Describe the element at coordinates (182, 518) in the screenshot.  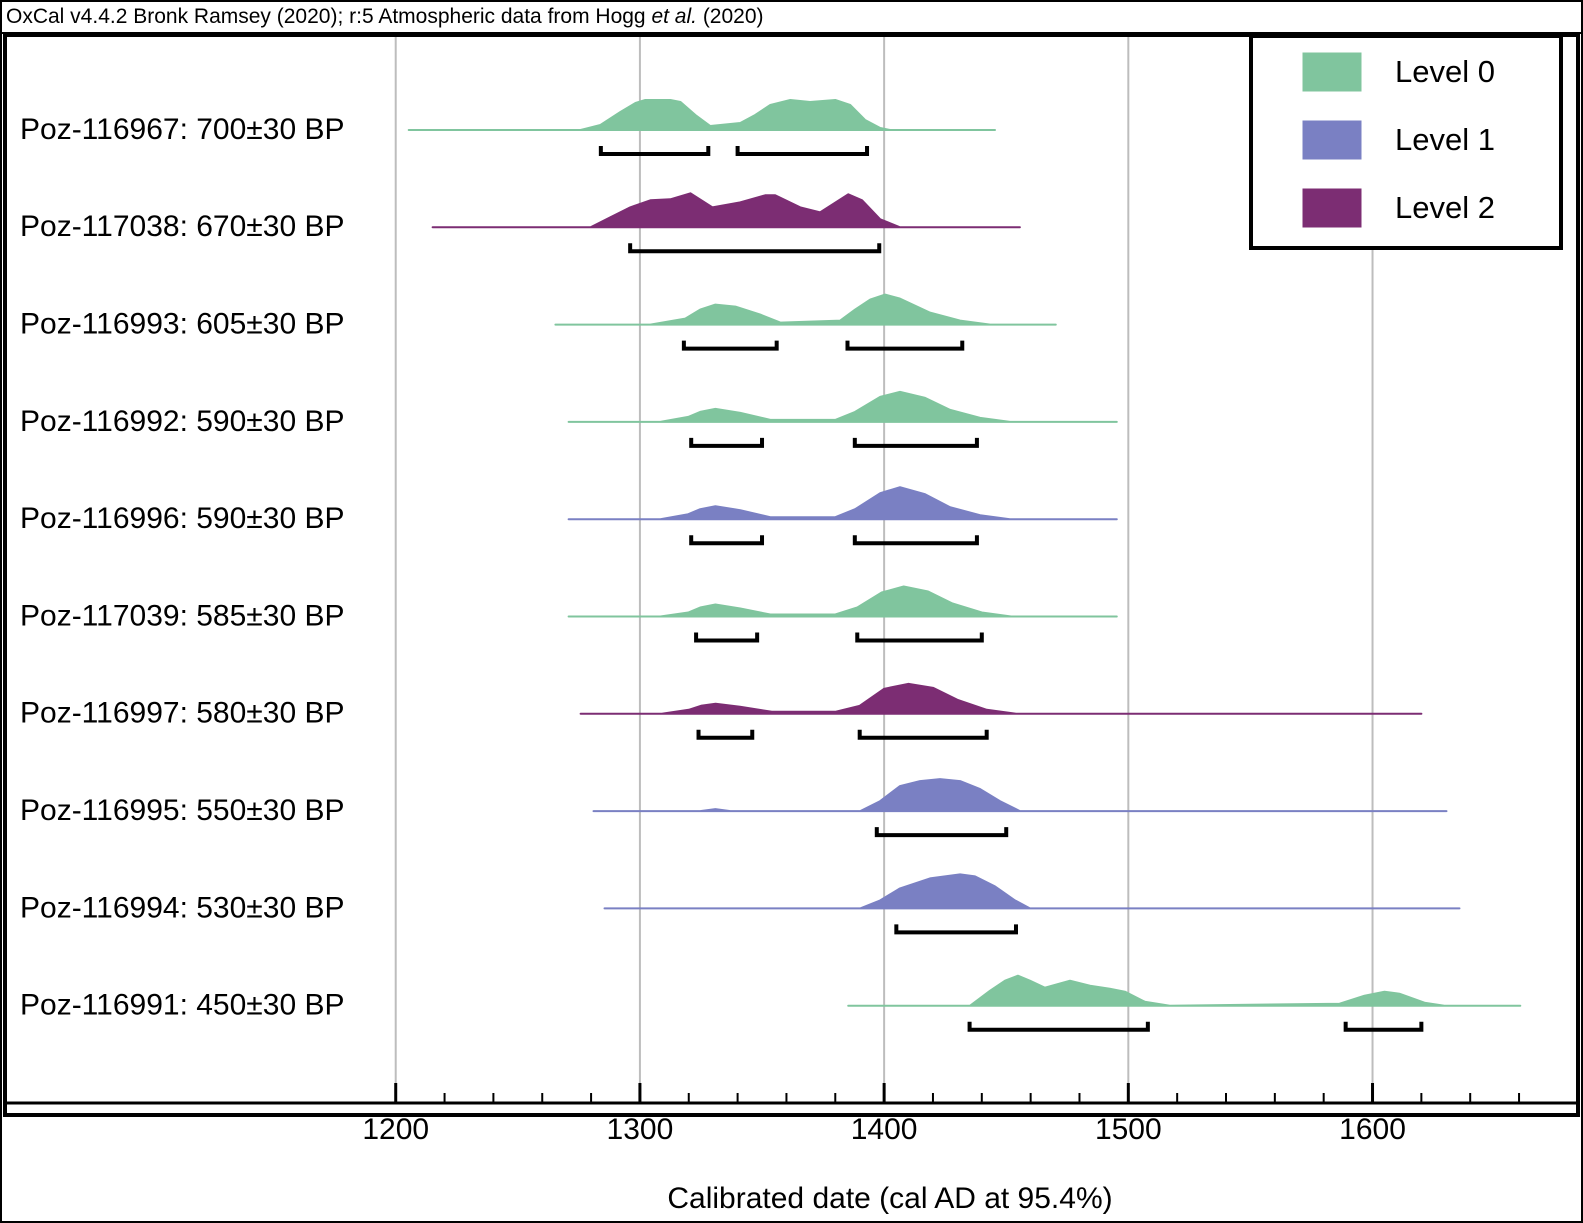
I see `sample-label: Poz-116996: 590±30 BP` at that location.